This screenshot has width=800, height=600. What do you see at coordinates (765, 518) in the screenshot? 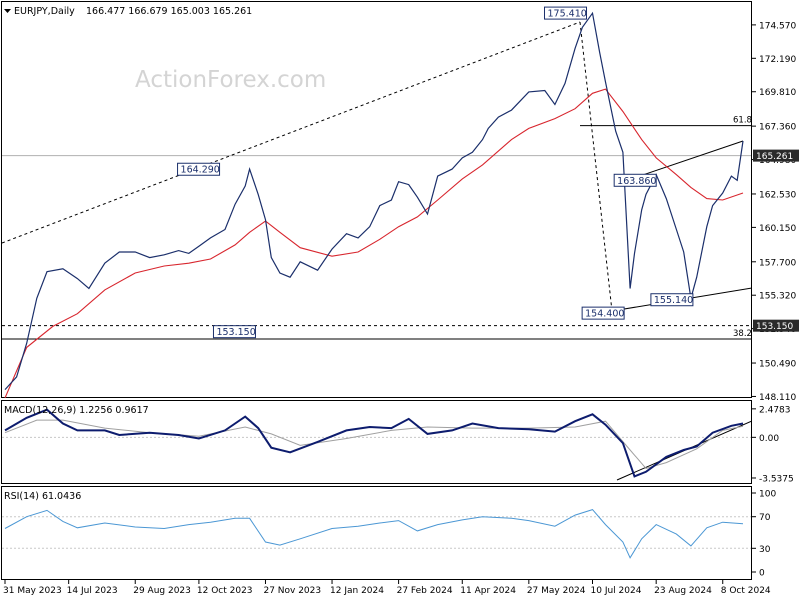
I see `rsi-tick-label: 70` at bounding box center [765, 518].